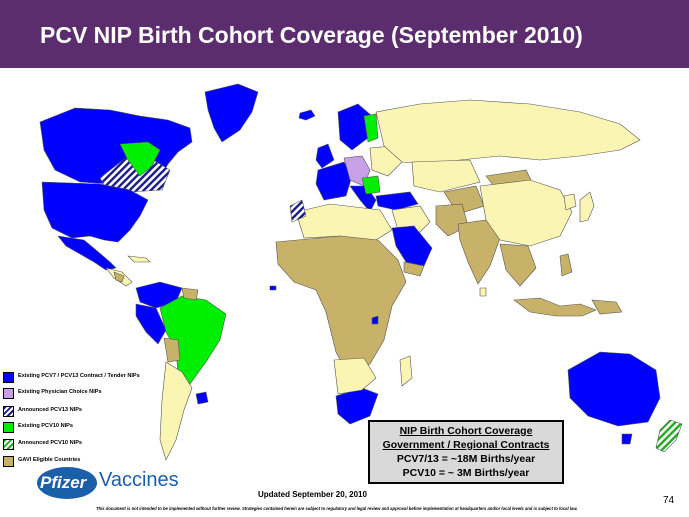 This screenshot has height=517, width=689. What do you see at coordinates (627, 439) in the screenshot?
I see `tasmania` at bounding box center [627, 439].